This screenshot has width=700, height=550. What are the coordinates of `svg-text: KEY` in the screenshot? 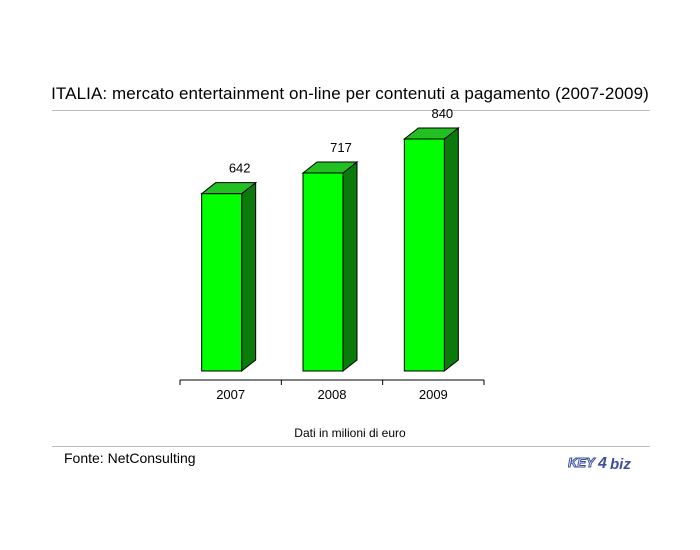 It's located at (582, 462).